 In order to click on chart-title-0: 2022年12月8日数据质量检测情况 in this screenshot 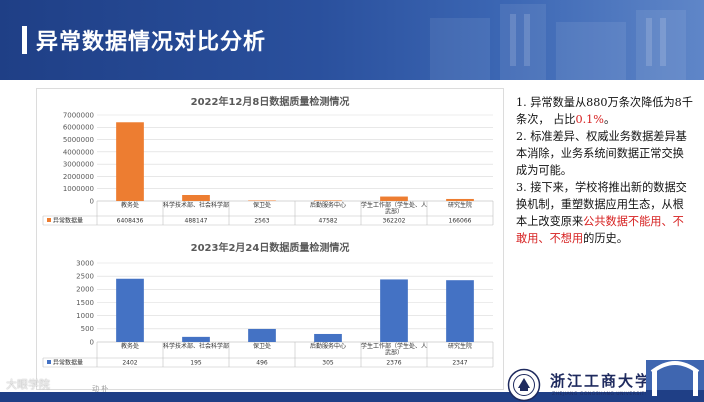, I will do `click(270, 101)`.